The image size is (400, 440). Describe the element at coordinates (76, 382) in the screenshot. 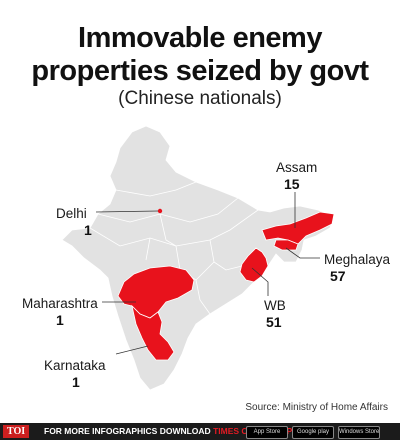

I see `label-karnataka-value: 1` at that location.